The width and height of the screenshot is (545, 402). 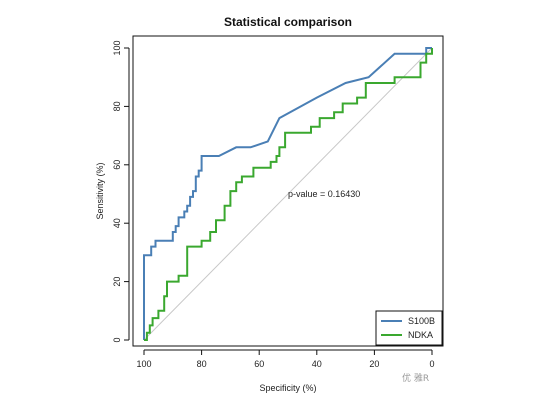 I want to click on x-tick-label: 0, so click(x=431, y=364).